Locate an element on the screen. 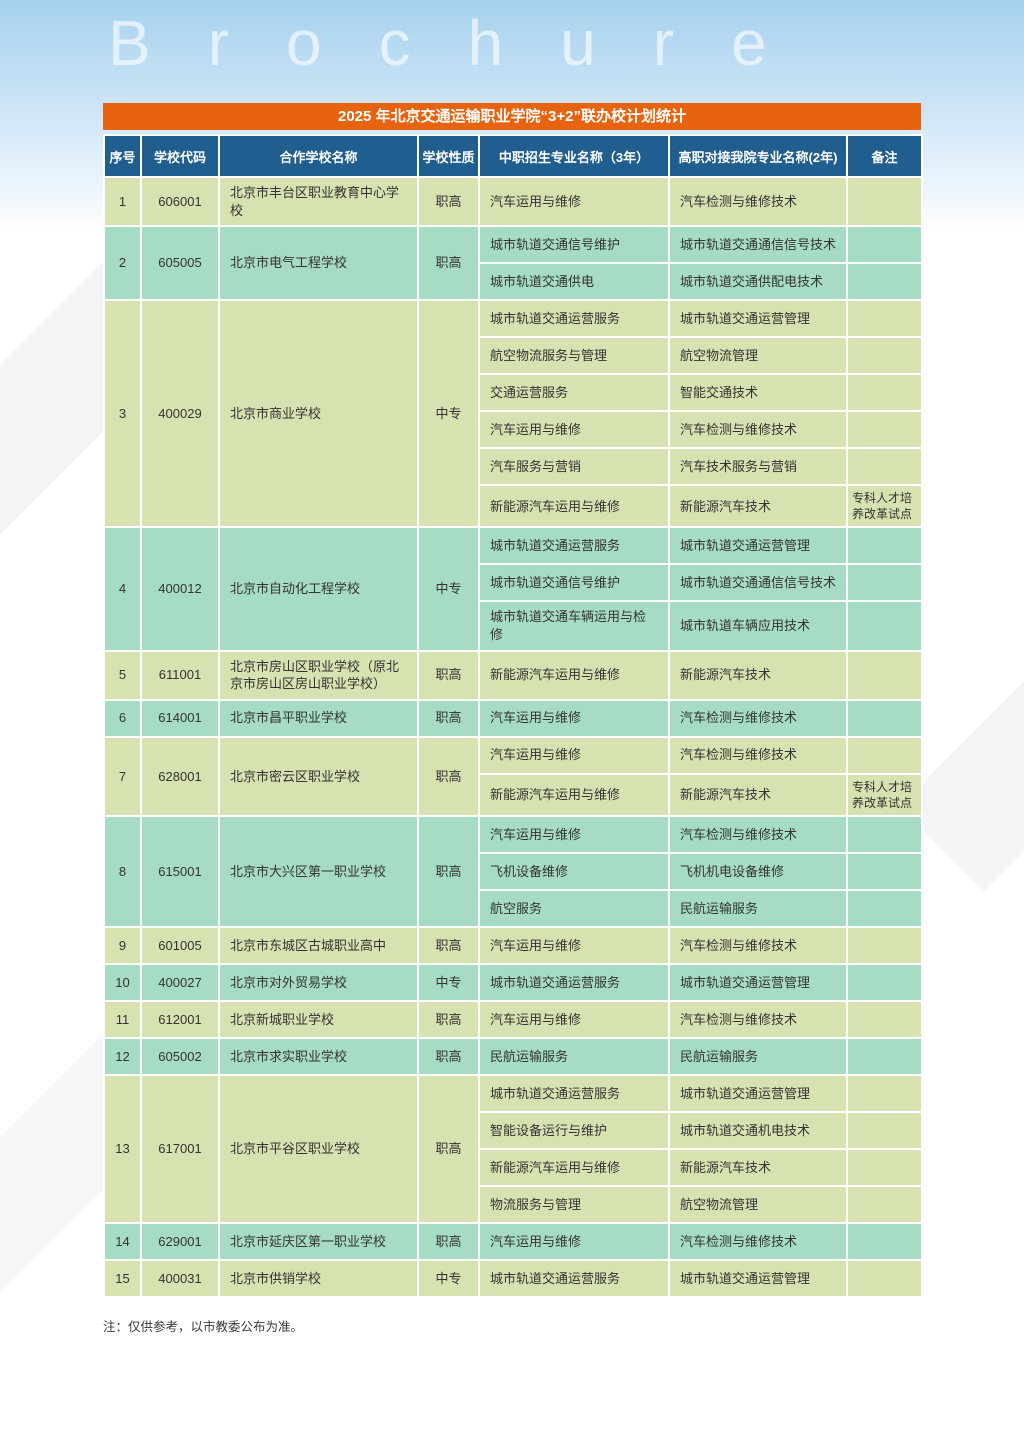 The image size is (1024, 1448). table-row: 4 400012 北京市自动化工程学校 中专 城市轨道交通运营服务 城市轨道交通运营管理 is located at coordinates (513, 589).